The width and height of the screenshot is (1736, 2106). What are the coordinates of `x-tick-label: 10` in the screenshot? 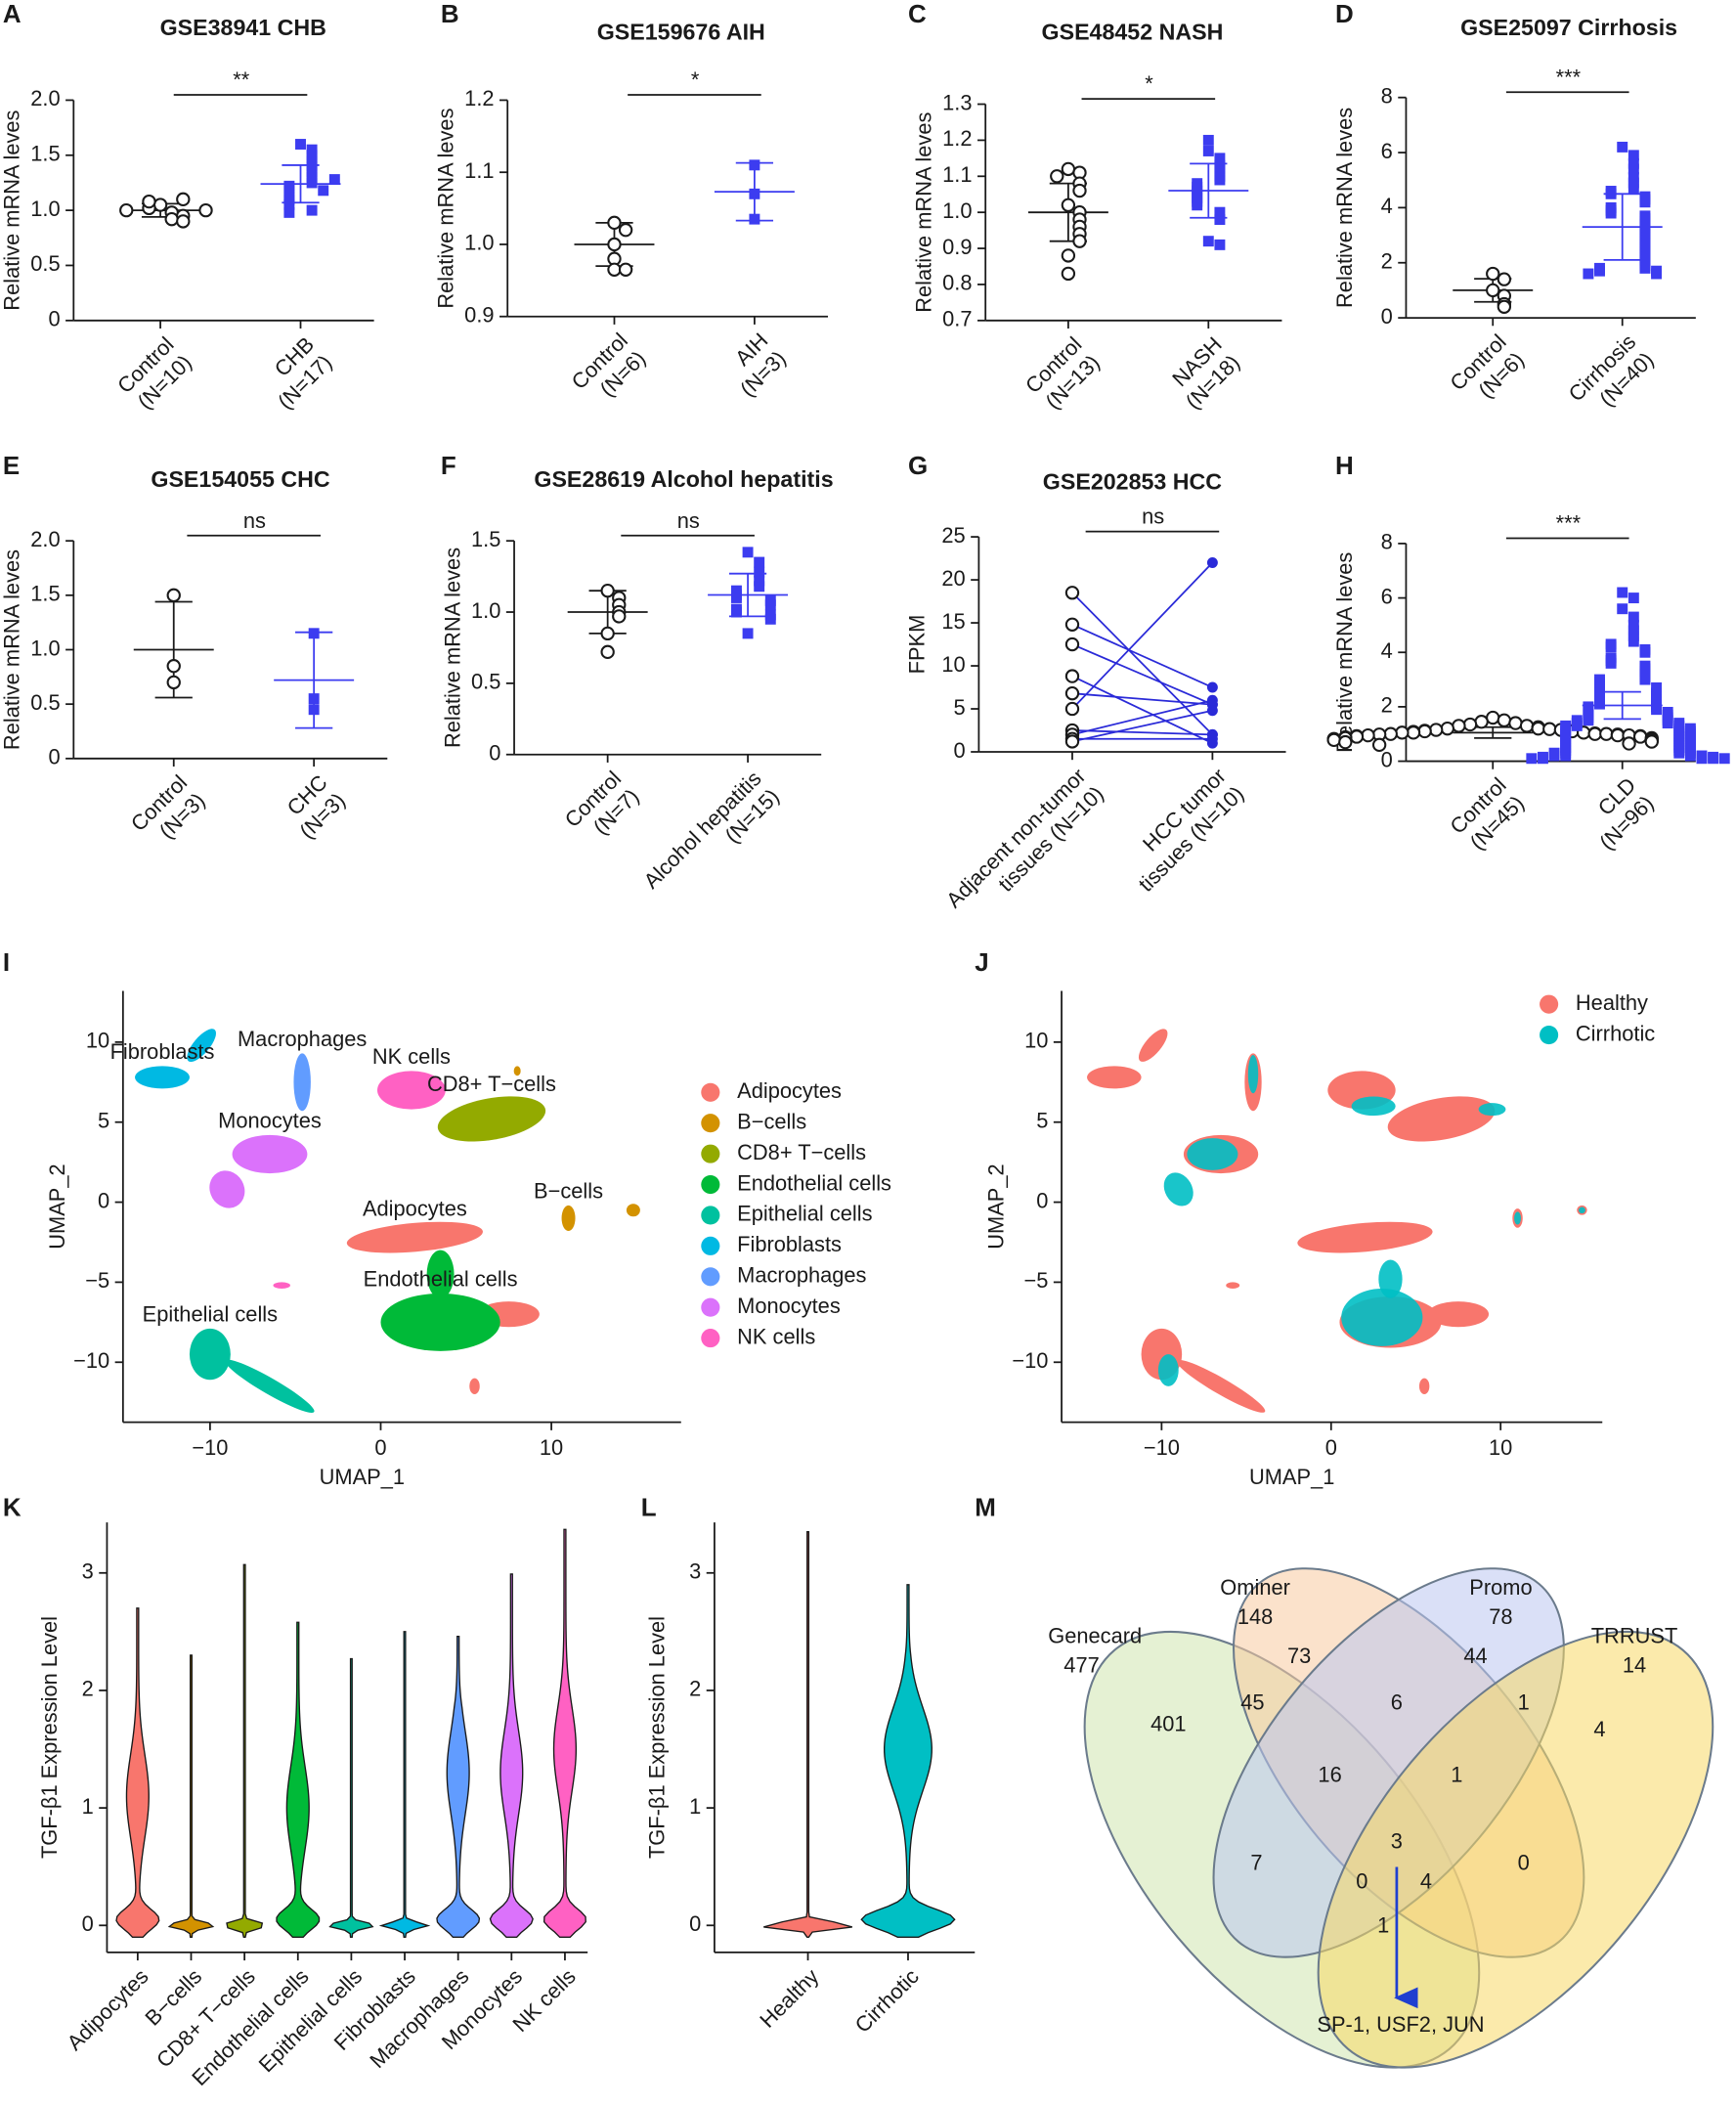 It's located at (551, 1448).